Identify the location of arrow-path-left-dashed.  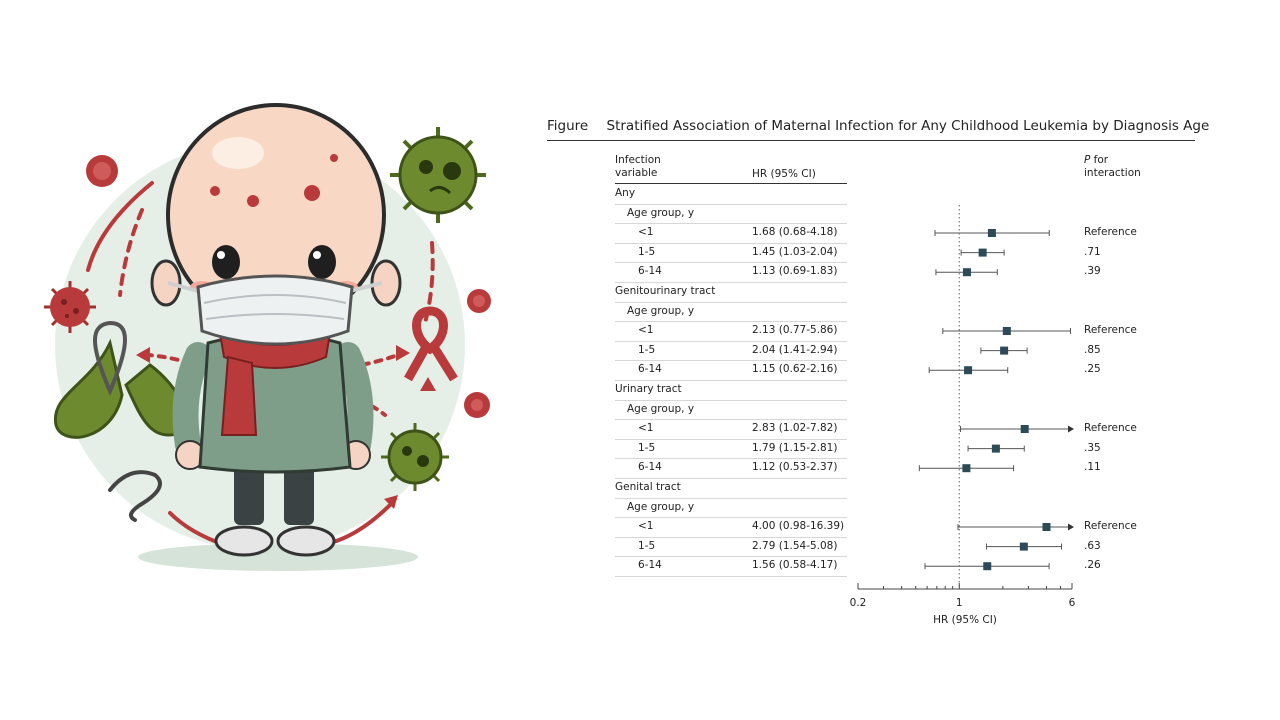
(131, 252).